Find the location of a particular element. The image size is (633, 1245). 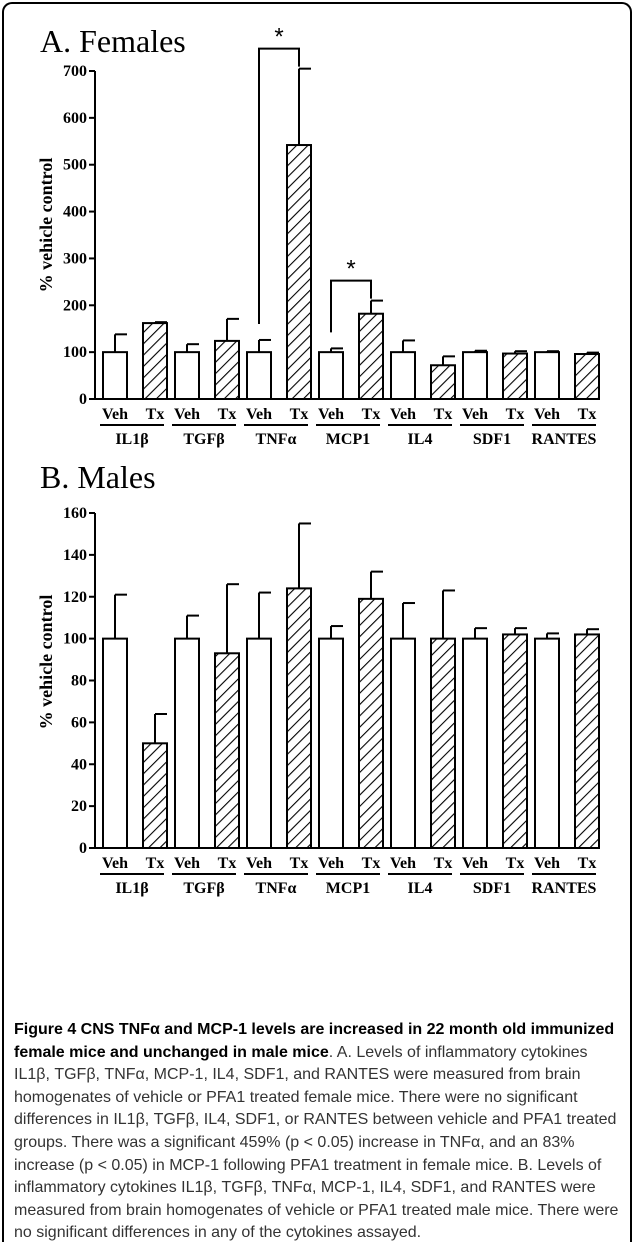

panel-a-y-tick-label: 0 is located at coordinates (83, 399).